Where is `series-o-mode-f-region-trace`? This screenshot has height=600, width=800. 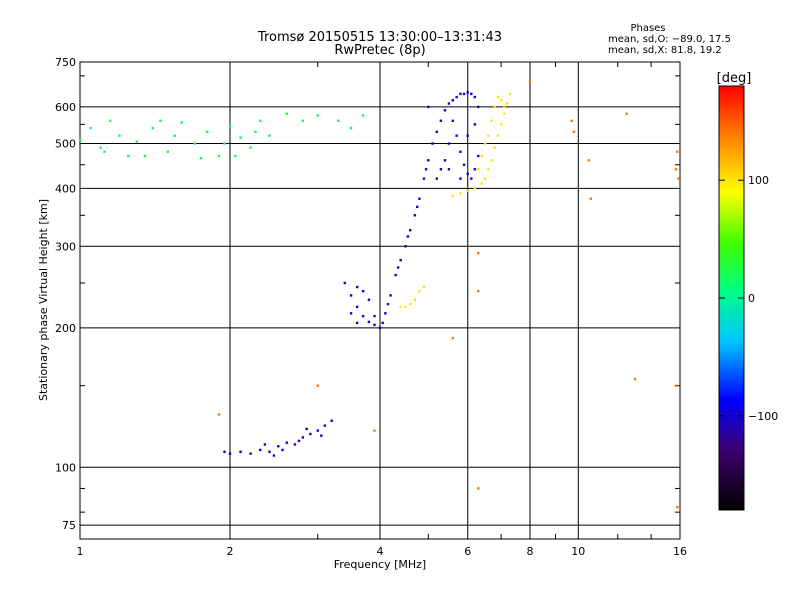 series-o-mode-f-region-trace is located at coordinates (411, 210).